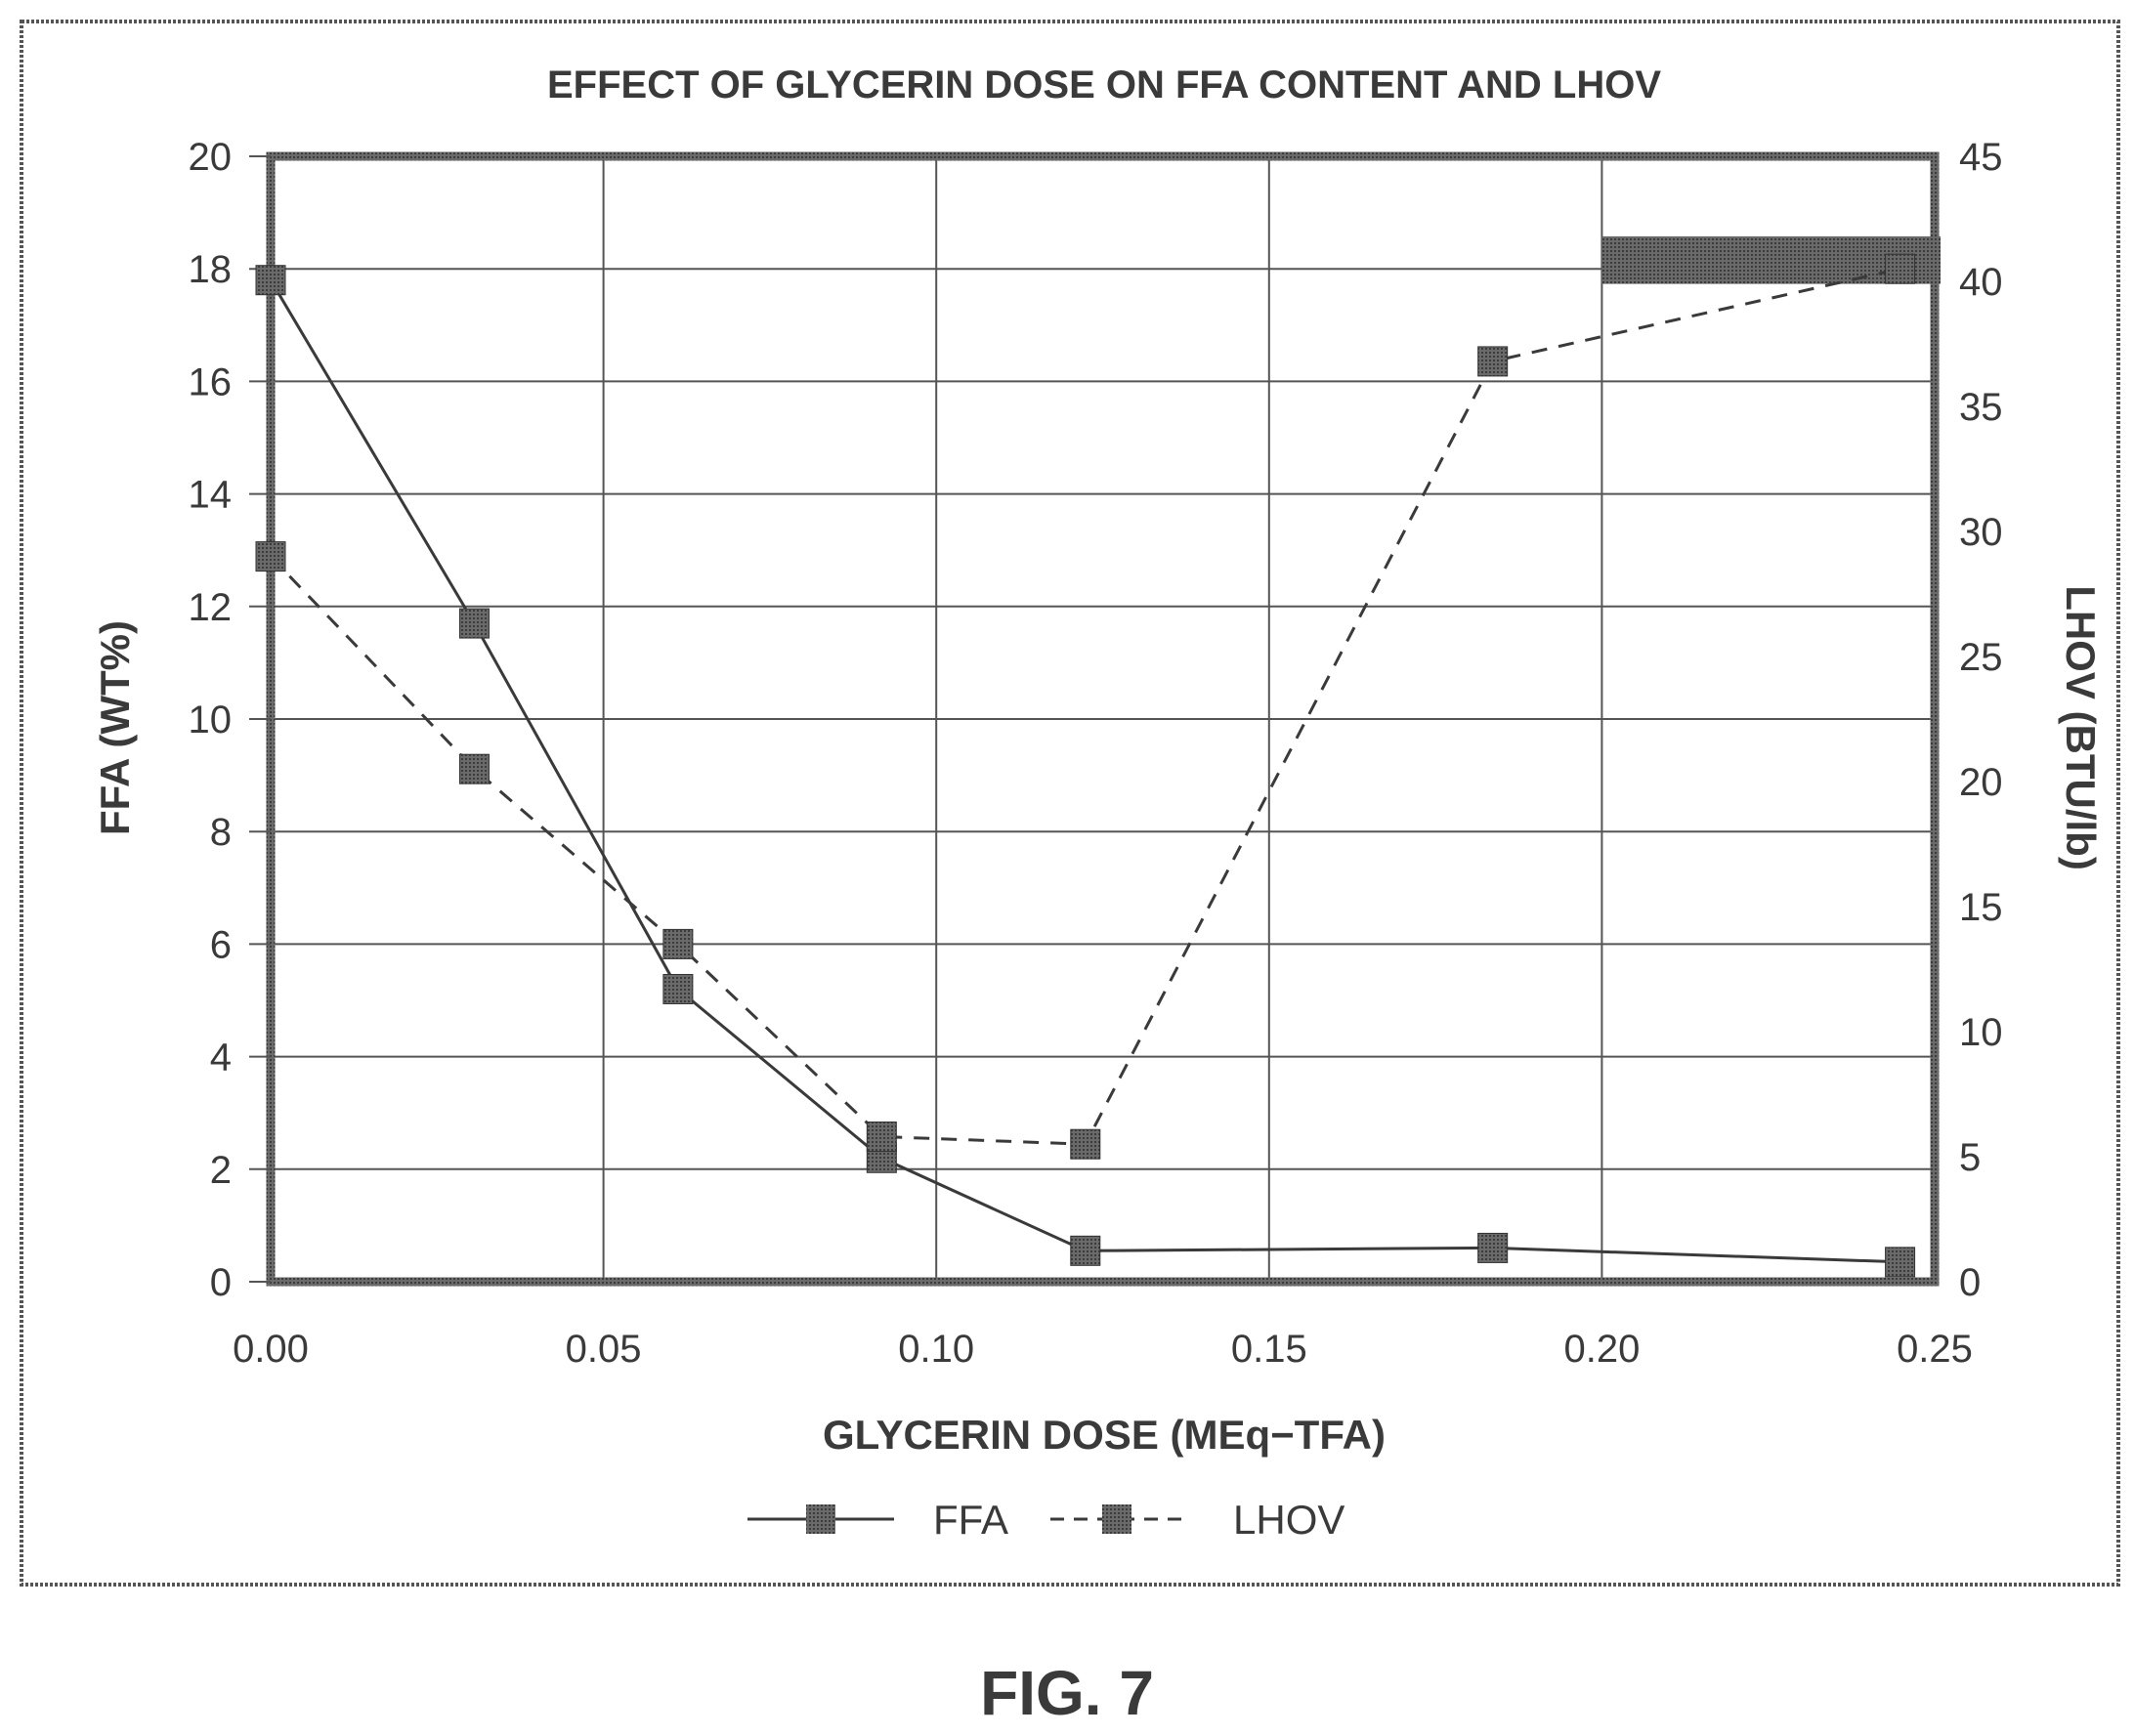  Describe the element at coordinates (1116, 1519) in the screenshot. I see `legend-lhov-marker` at that location.